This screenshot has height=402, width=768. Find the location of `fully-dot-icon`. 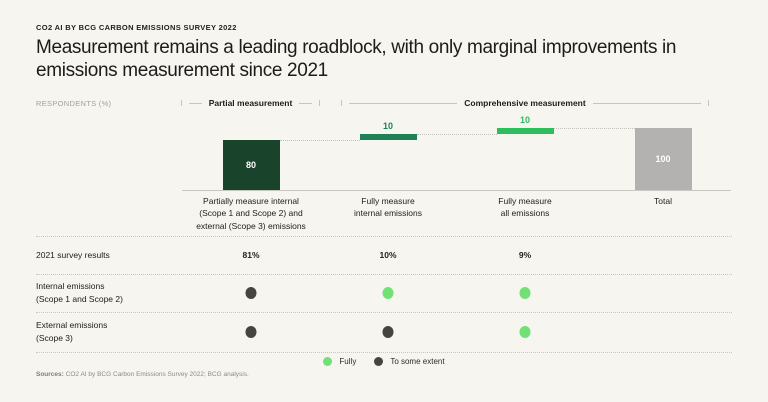

fully-dot-icon is located at coordinates (328, 361).